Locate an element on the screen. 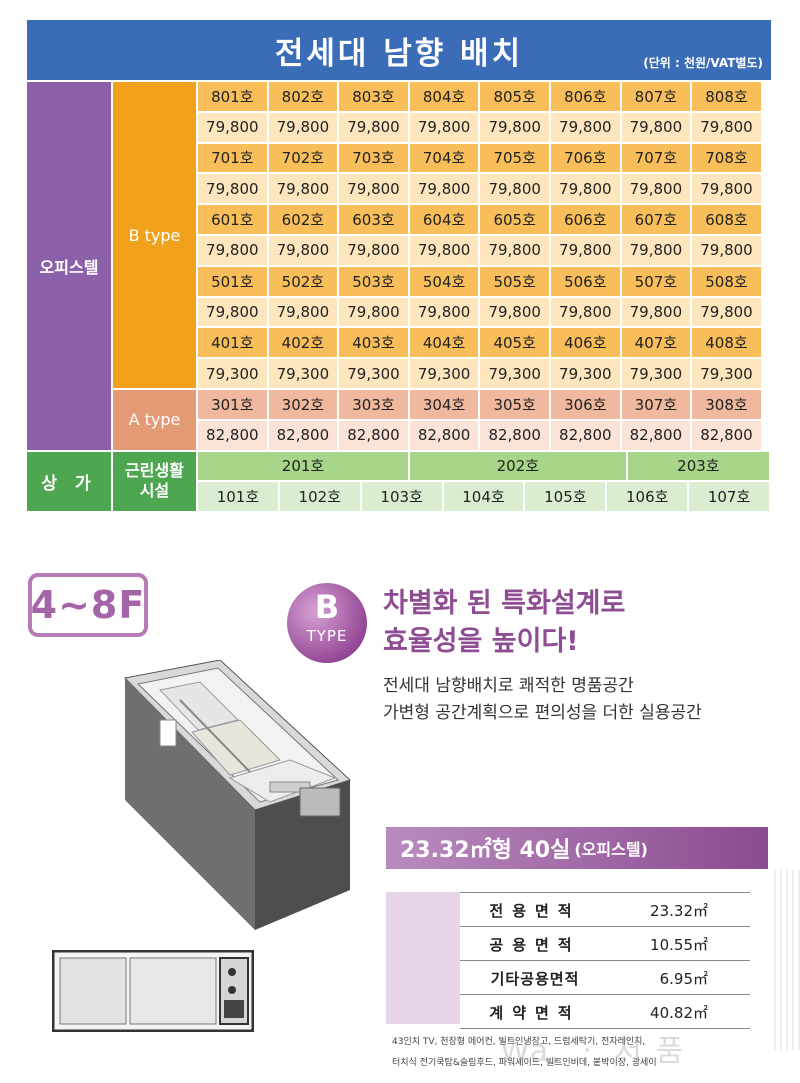 The image size is (800, 1083). shop-unit-cell: 105호 is located at coordinates (566, 498).